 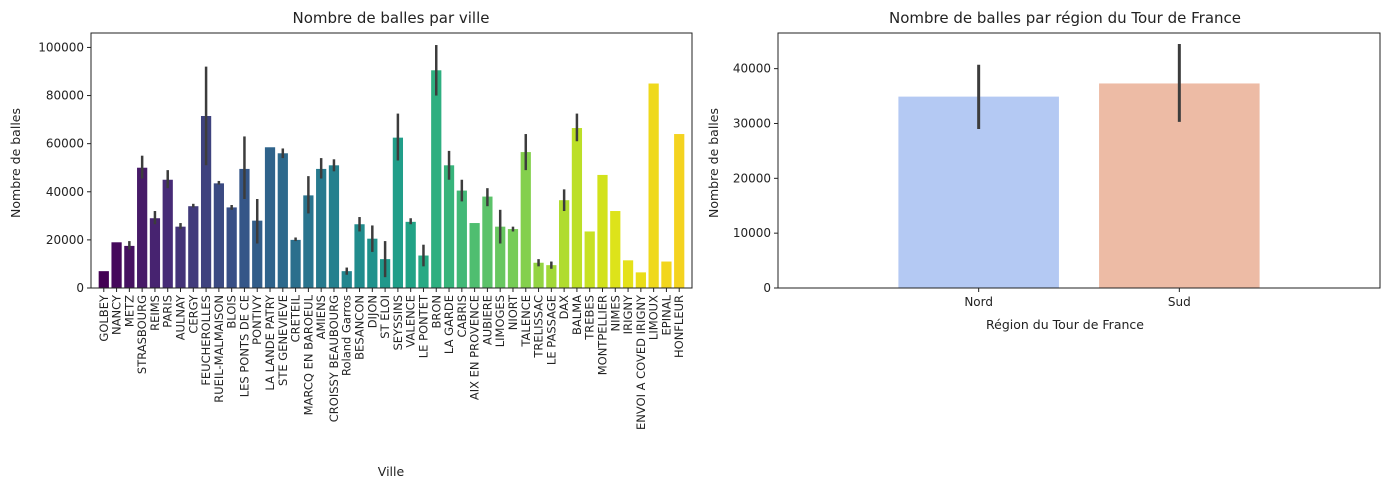 I want to click on y-tick-label: 80000, so click(x=65, y=96).